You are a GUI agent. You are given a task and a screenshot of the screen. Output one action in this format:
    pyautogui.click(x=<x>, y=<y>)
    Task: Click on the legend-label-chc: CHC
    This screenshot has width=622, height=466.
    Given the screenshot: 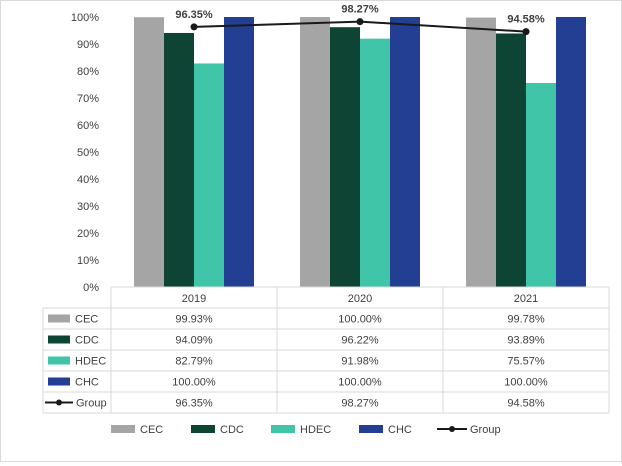 What is the action you would take?
    pyautogui.click(x=400, y=430)
    